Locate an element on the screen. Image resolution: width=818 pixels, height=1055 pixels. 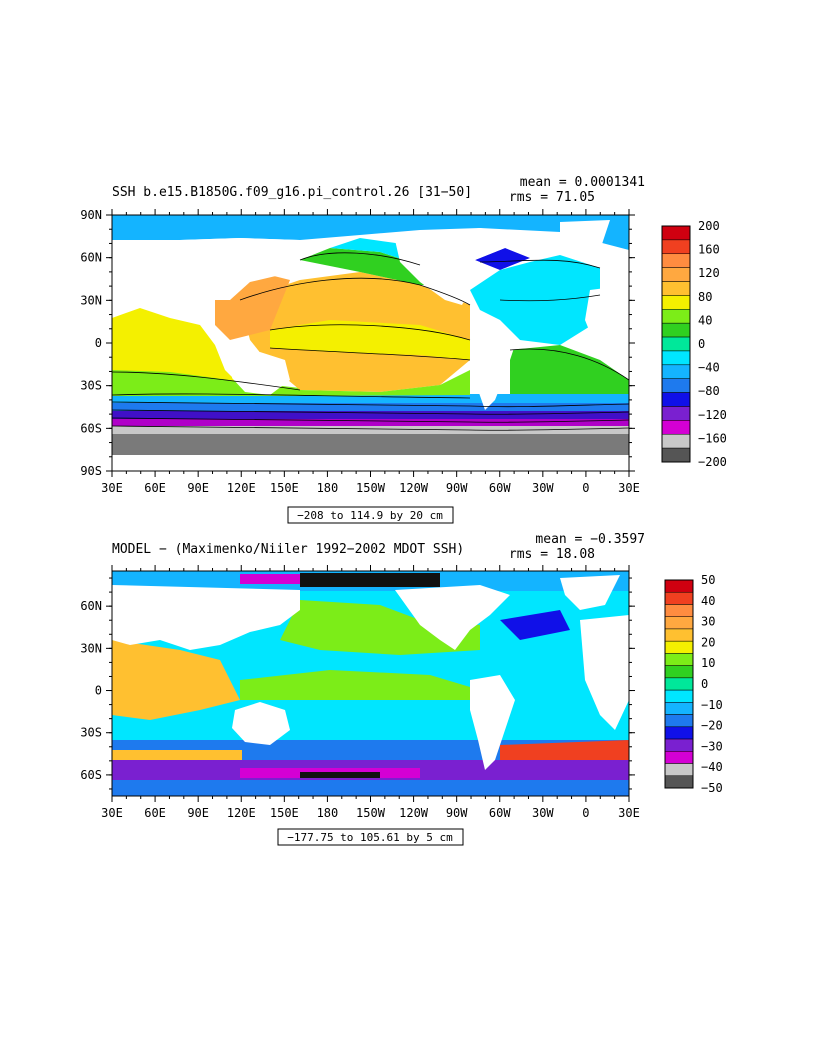
diff-pacific-north is located at coordinates (380, 627).